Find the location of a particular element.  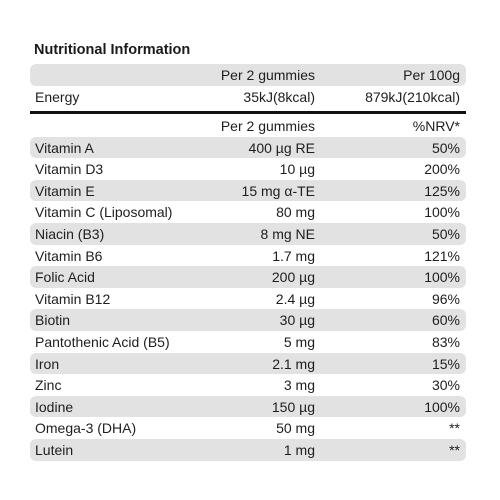

row-label: Niacin (B3) is located at coordinates (70, 233).